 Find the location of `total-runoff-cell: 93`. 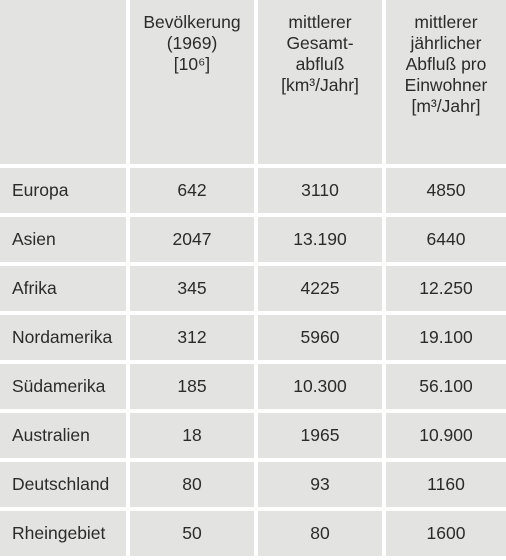

total-runoff-cell: 93 is located at coordinates (320, 484).